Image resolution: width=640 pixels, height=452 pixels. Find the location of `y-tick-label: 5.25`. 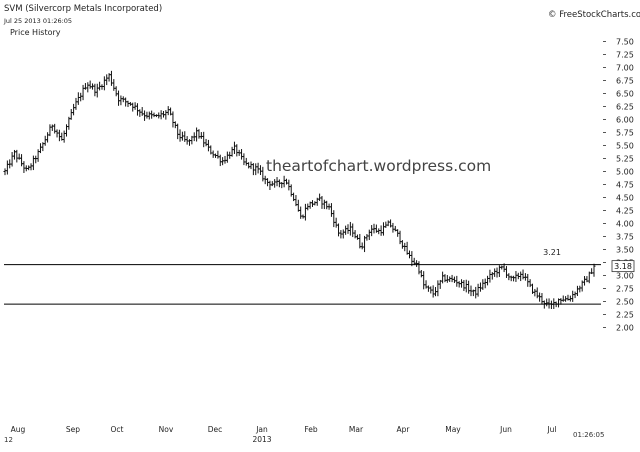

y-tick-label: 5.25 is located at coordinates (625, 159).